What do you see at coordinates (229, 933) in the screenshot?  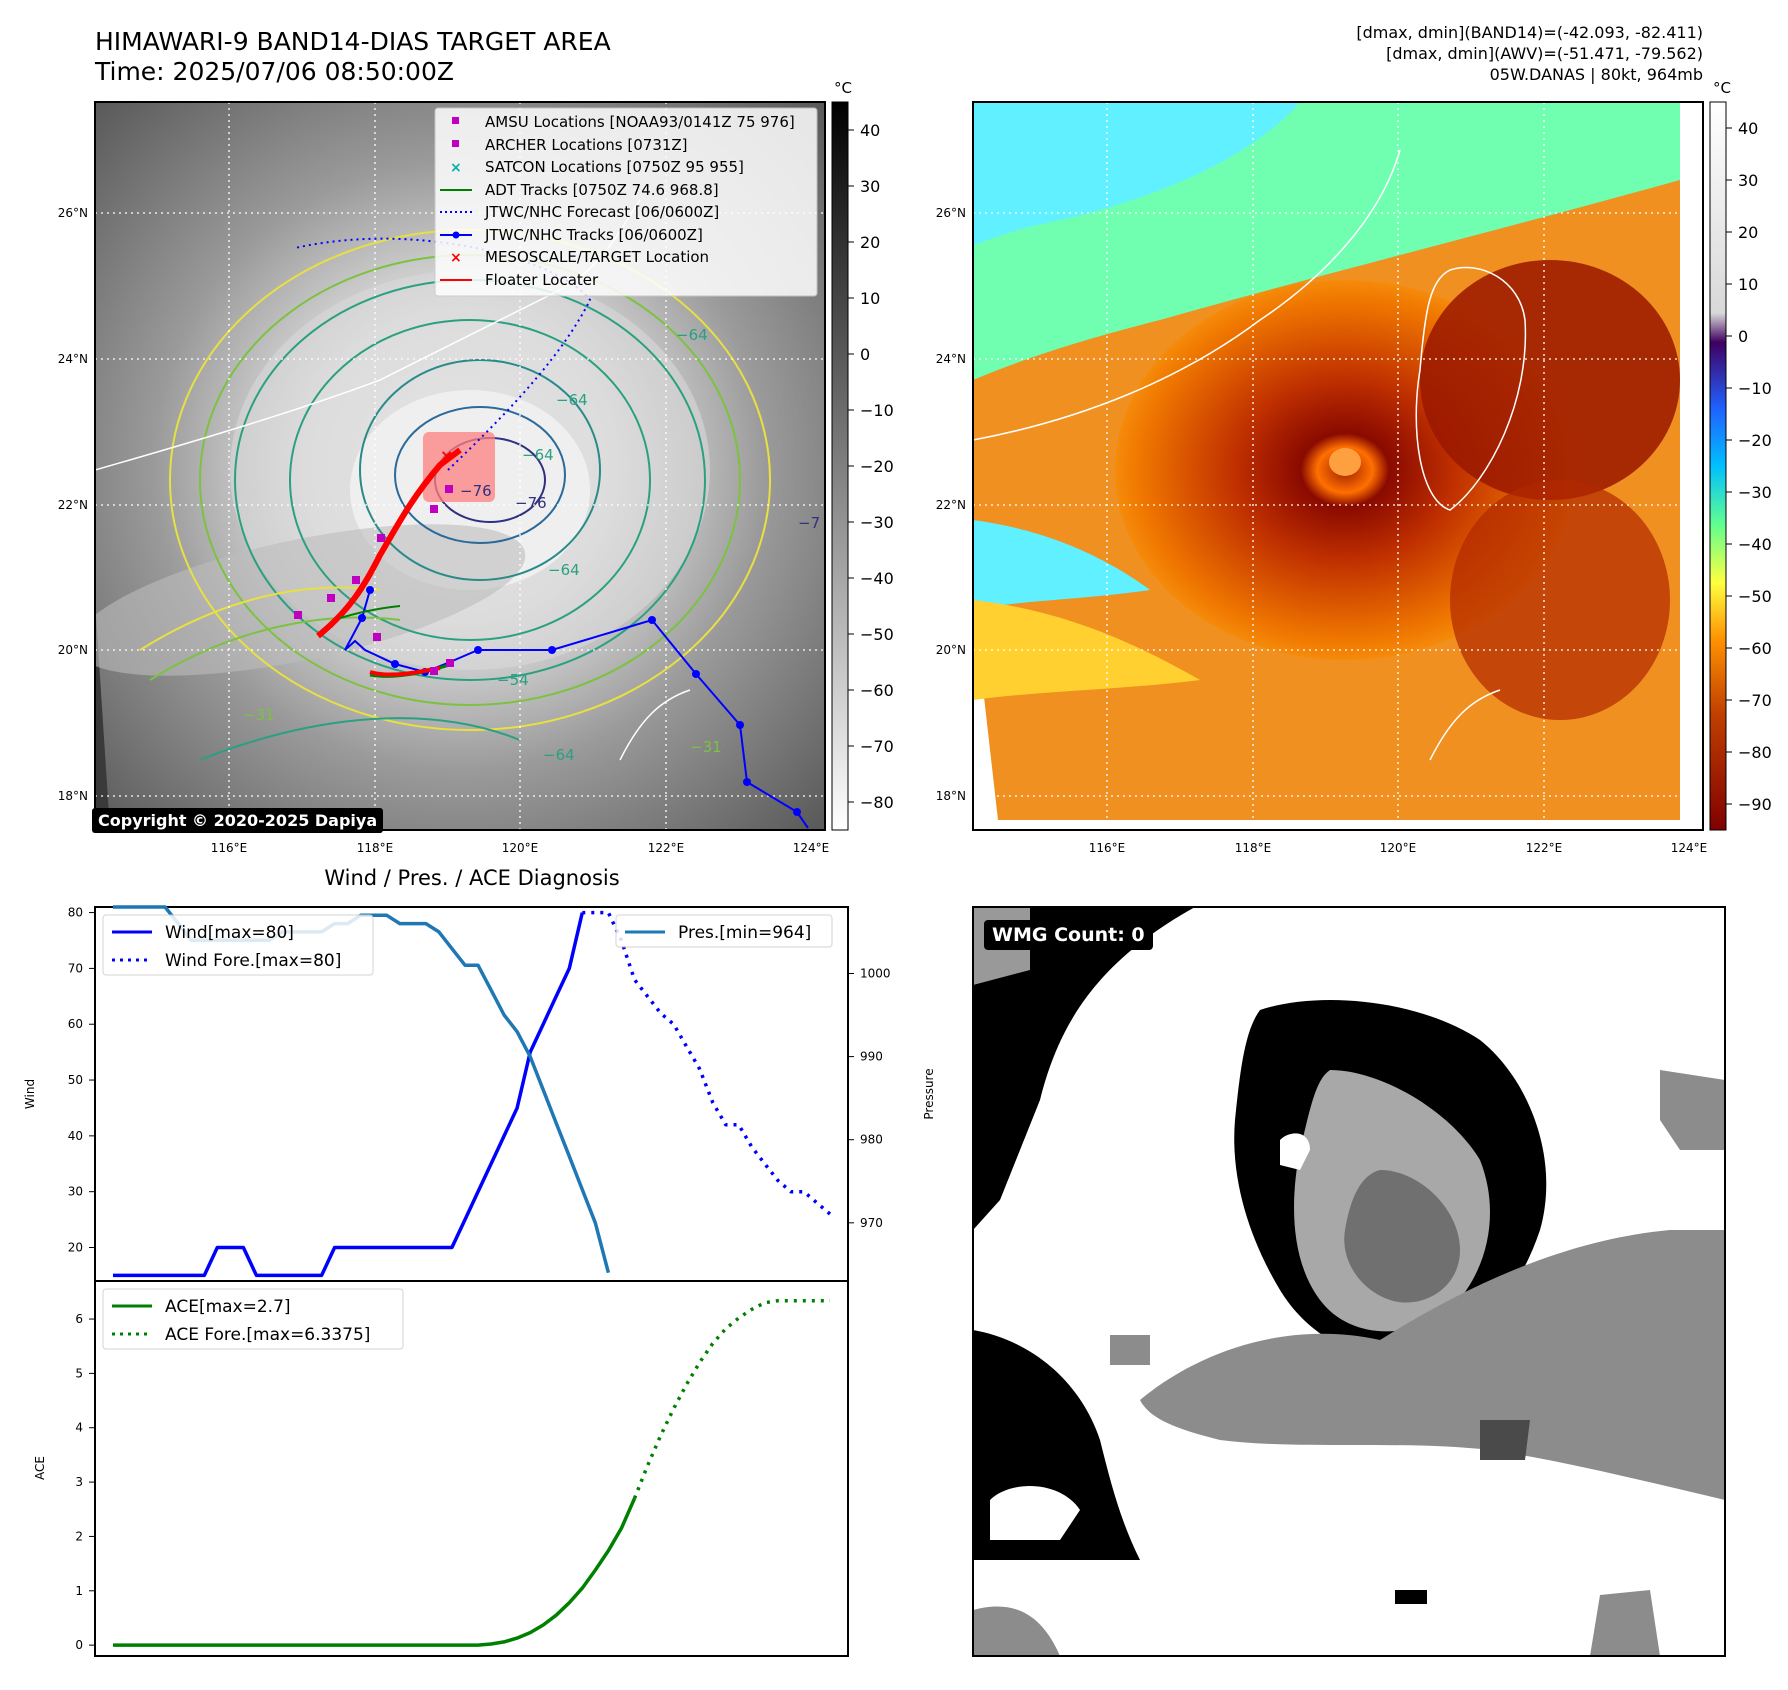 I see `legend-wind: Wind[max=80]` at bounding box center [229, 933].